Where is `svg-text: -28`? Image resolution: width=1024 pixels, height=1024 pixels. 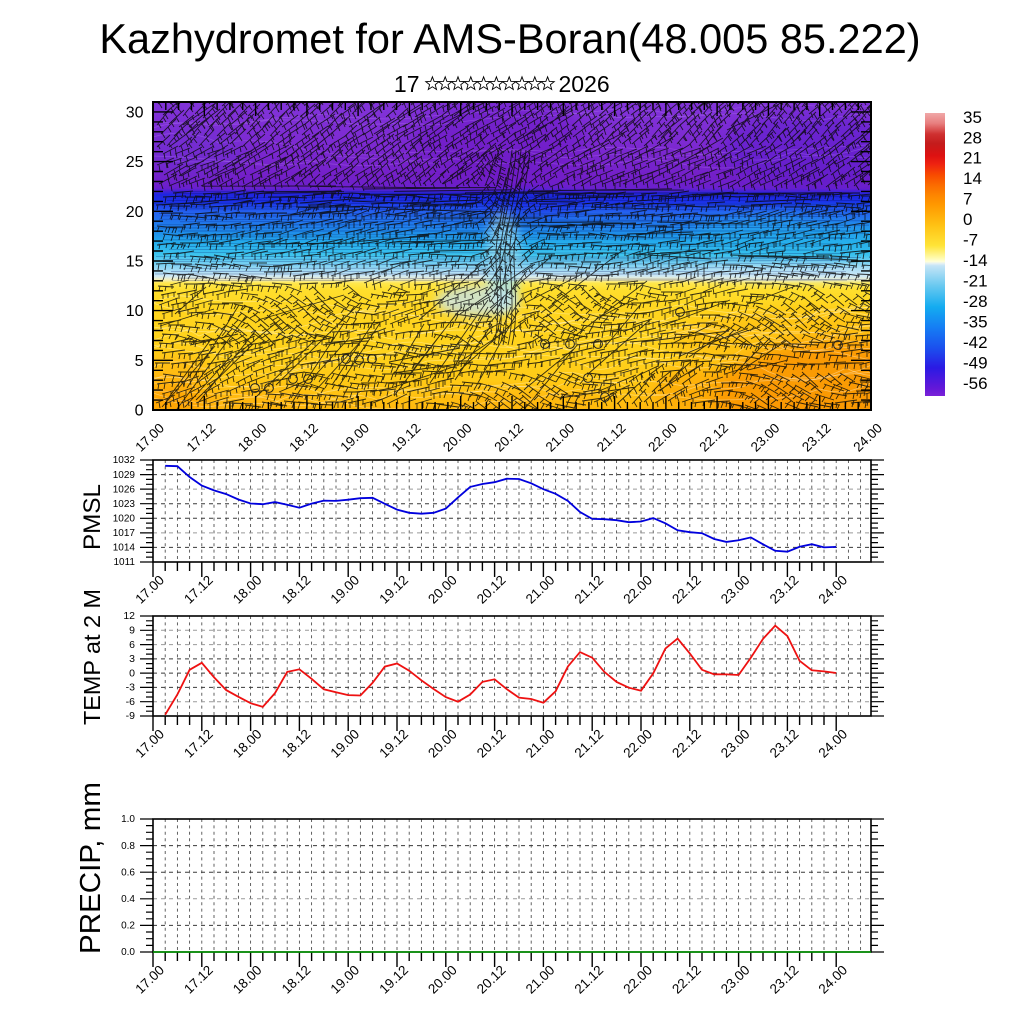 svg-text: -28 is located at coordinates (975, 301).